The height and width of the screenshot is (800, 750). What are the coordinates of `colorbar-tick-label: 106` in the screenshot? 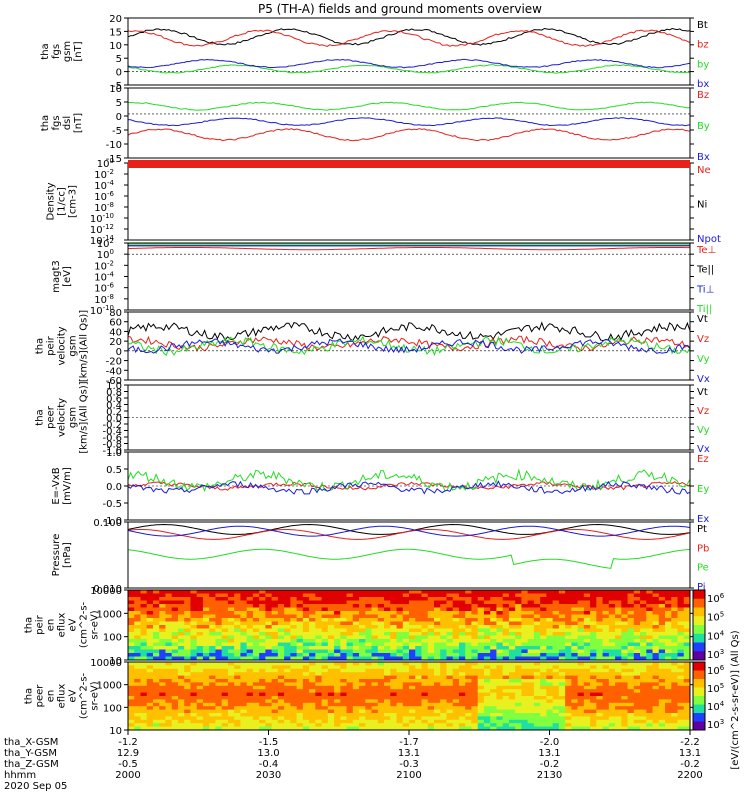 It's located at (716, 670).